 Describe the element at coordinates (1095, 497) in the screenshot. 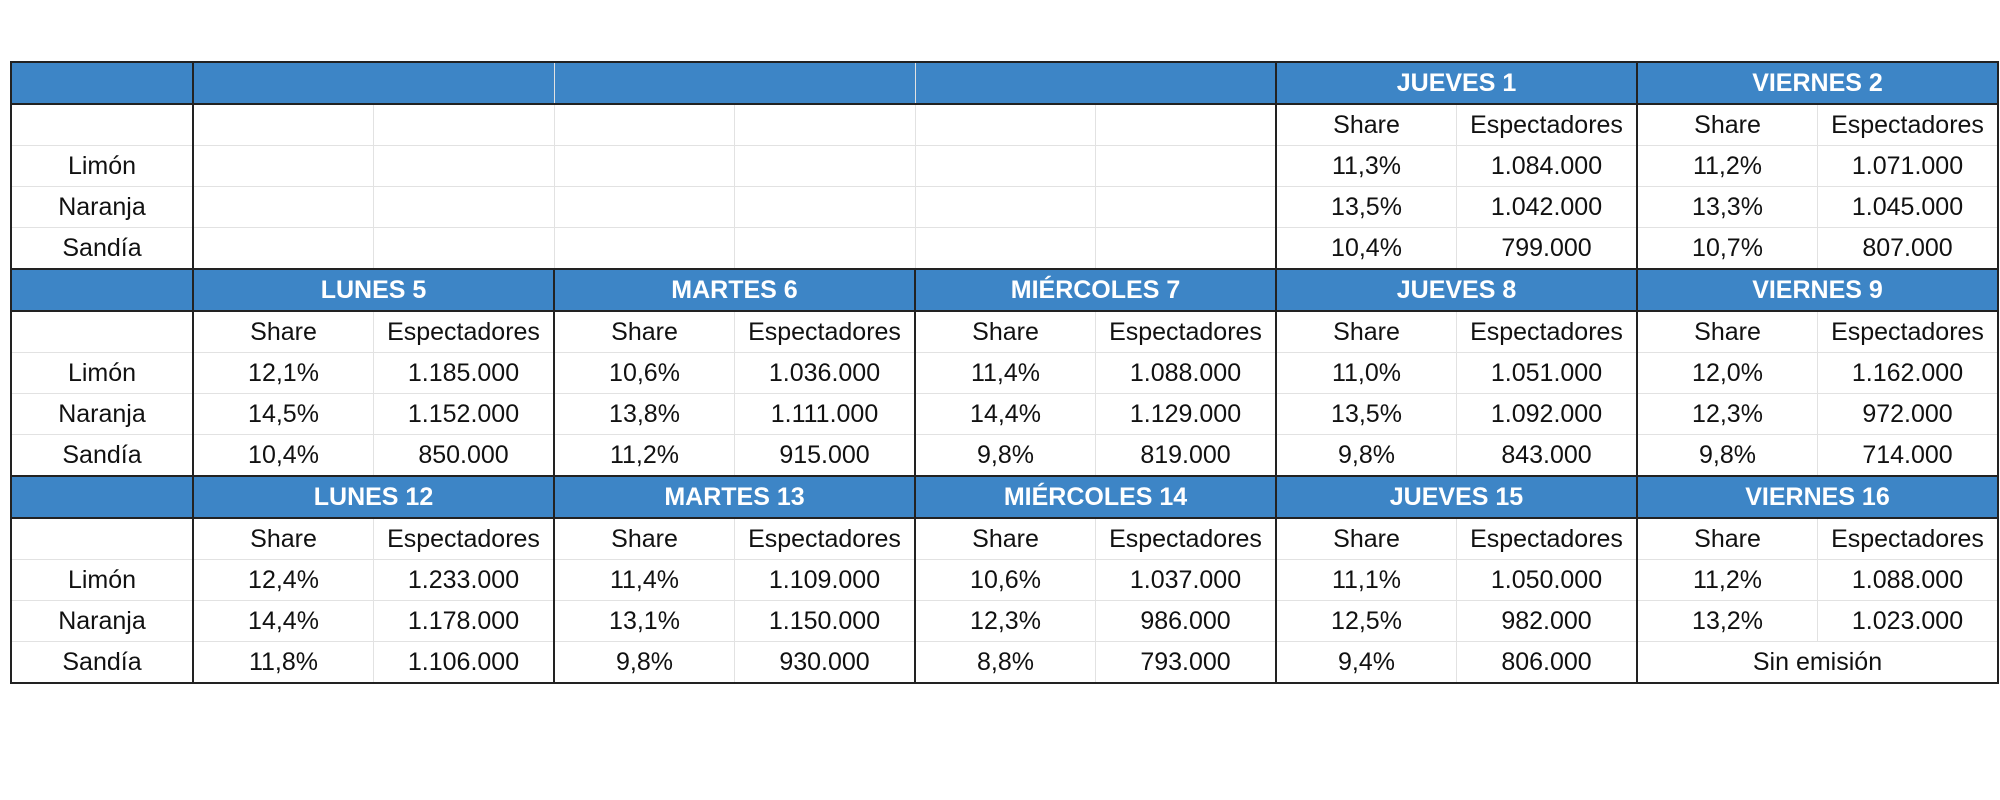

I see `day-title: MIÉRCOLES 14` at that location.